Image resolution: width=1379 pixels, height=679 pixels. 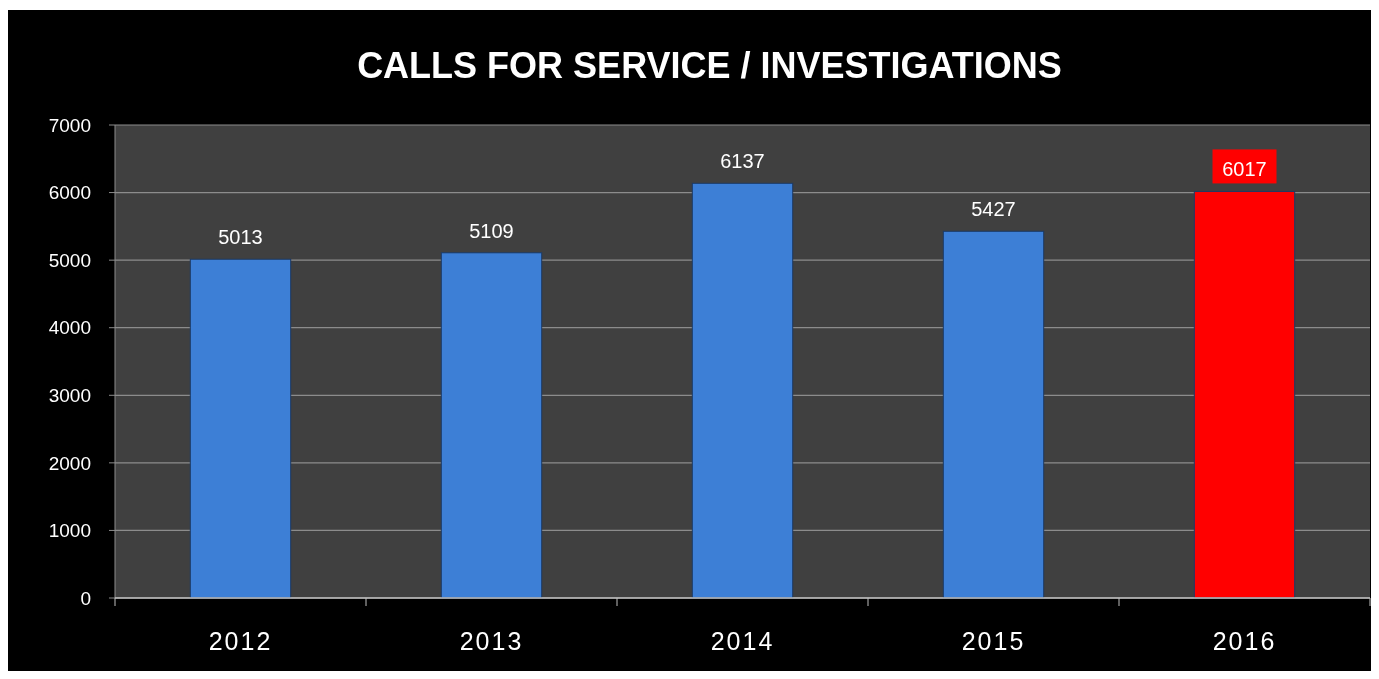 What do you see at coordinates (69, 531) in the screenshot?
I see `y-tick-label: 1000` at bounding box center [69, 531].